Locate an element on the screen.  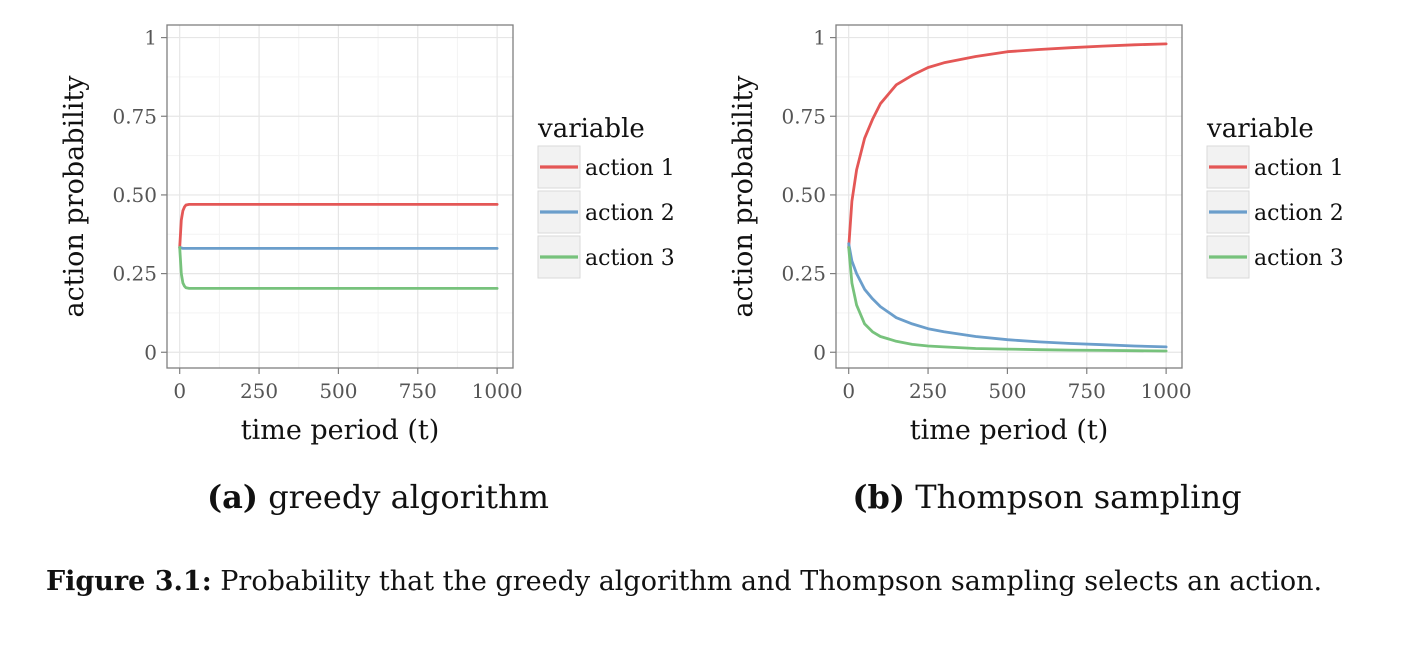
subfigure-label: (b) Thompson sampling is located at coordinates (1046, 497).